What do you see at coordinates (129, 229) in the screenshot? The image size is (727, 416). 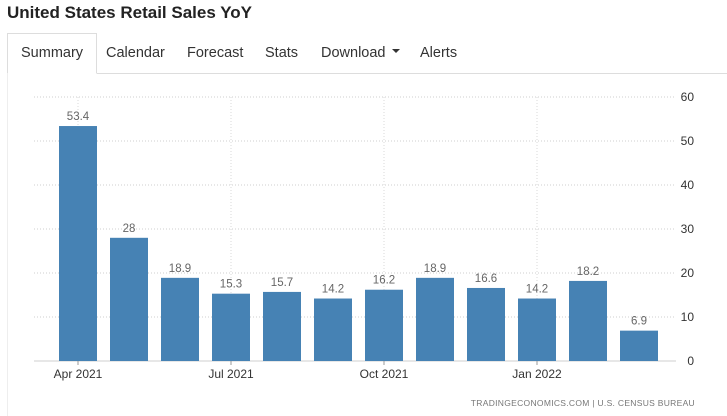 I see `data-label: 28` at bounding box center [129, 229].